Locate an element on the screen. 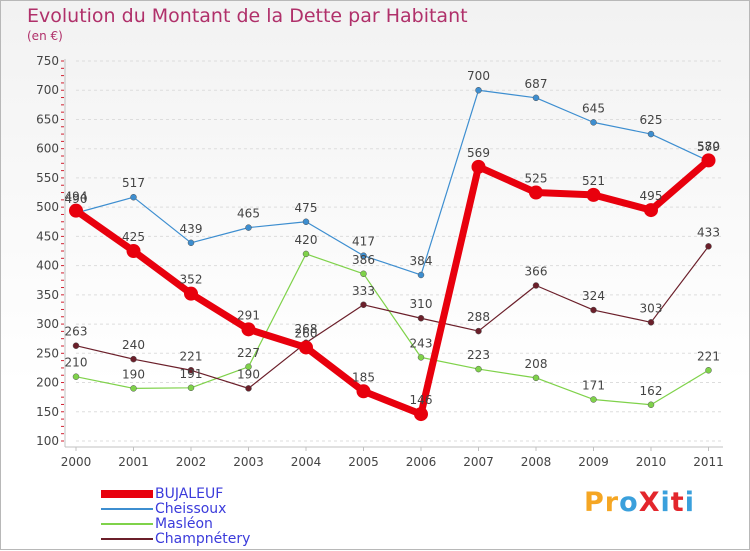  data-label: 384 is located at coordinates (421, 261).